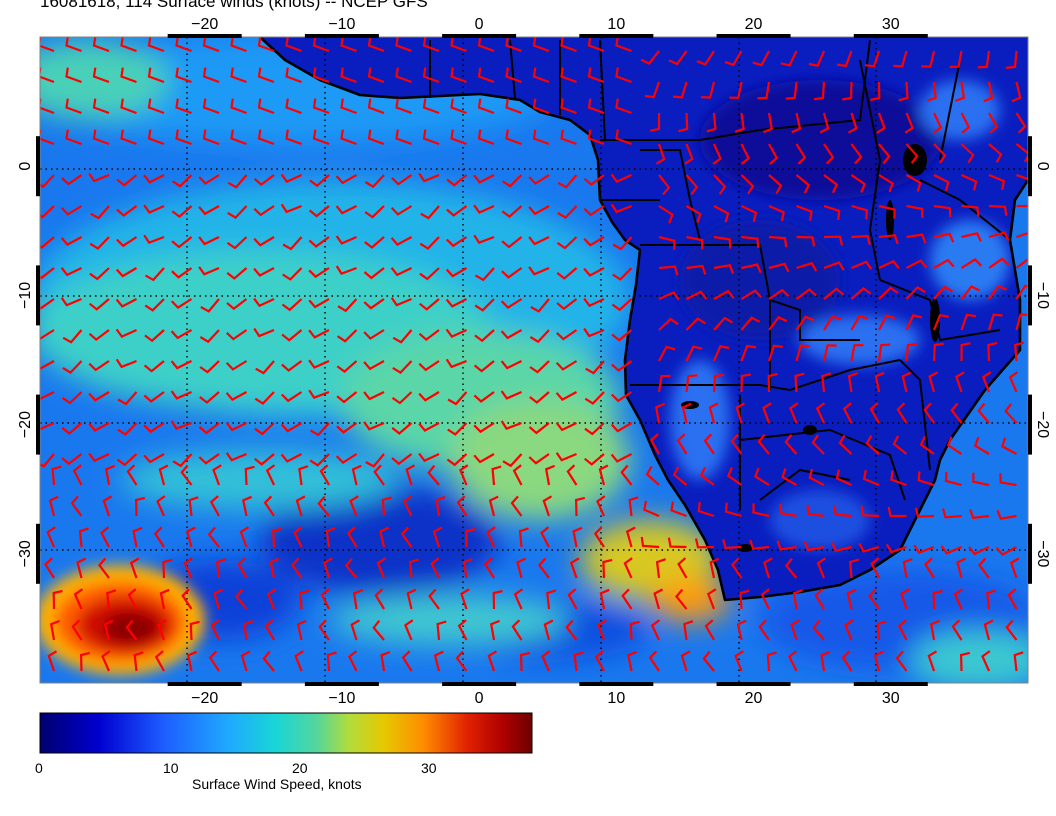 The width and height of the screenshot is (1056, 816). What do you see at coordinates (171, 768) in the screenshot?
I see `colorbar-tick-10: 10` at bounding box center [171, 768].